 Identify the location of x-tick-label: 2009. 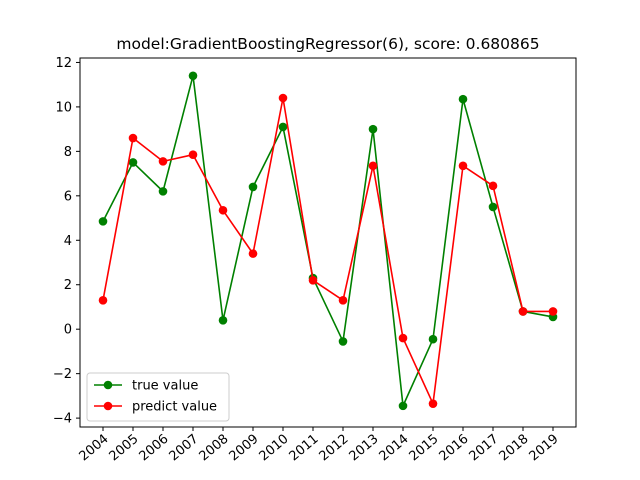
(244, 448).